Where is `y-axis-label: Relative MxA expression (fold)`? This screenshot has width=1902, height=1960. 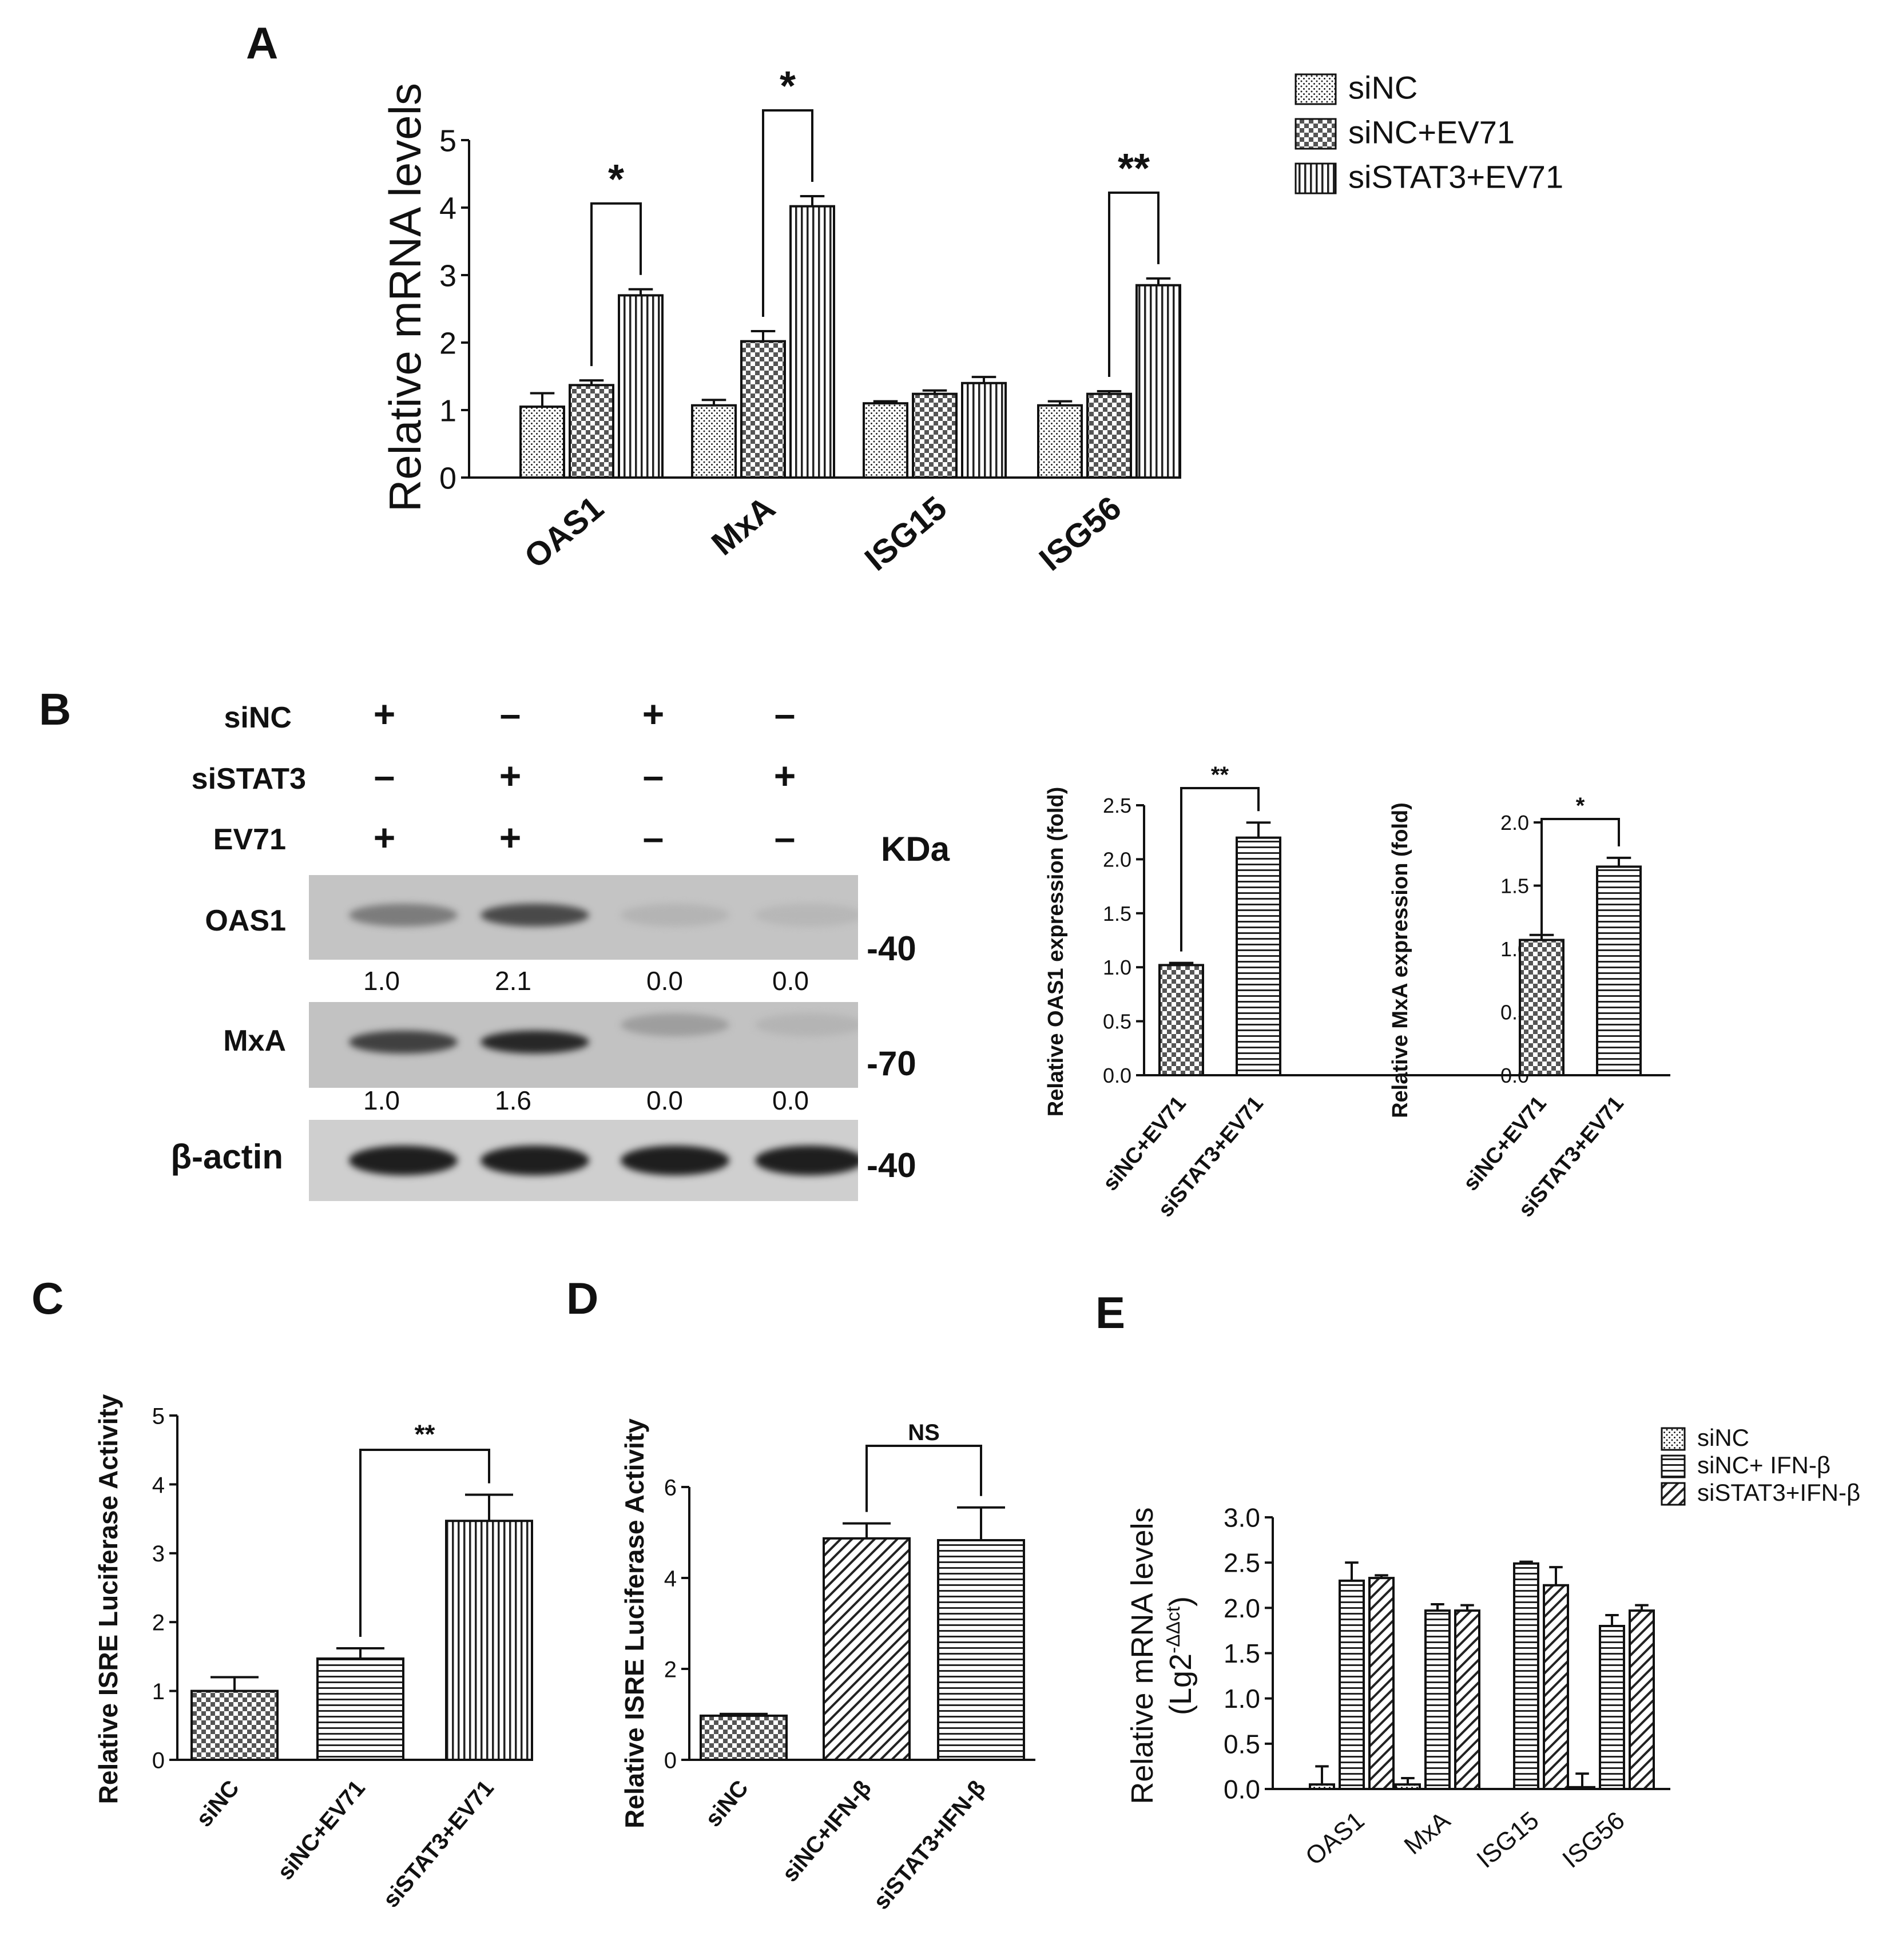 y-axis-label: Relative MxA expression (fold) is located at coordinates (1400, 960).